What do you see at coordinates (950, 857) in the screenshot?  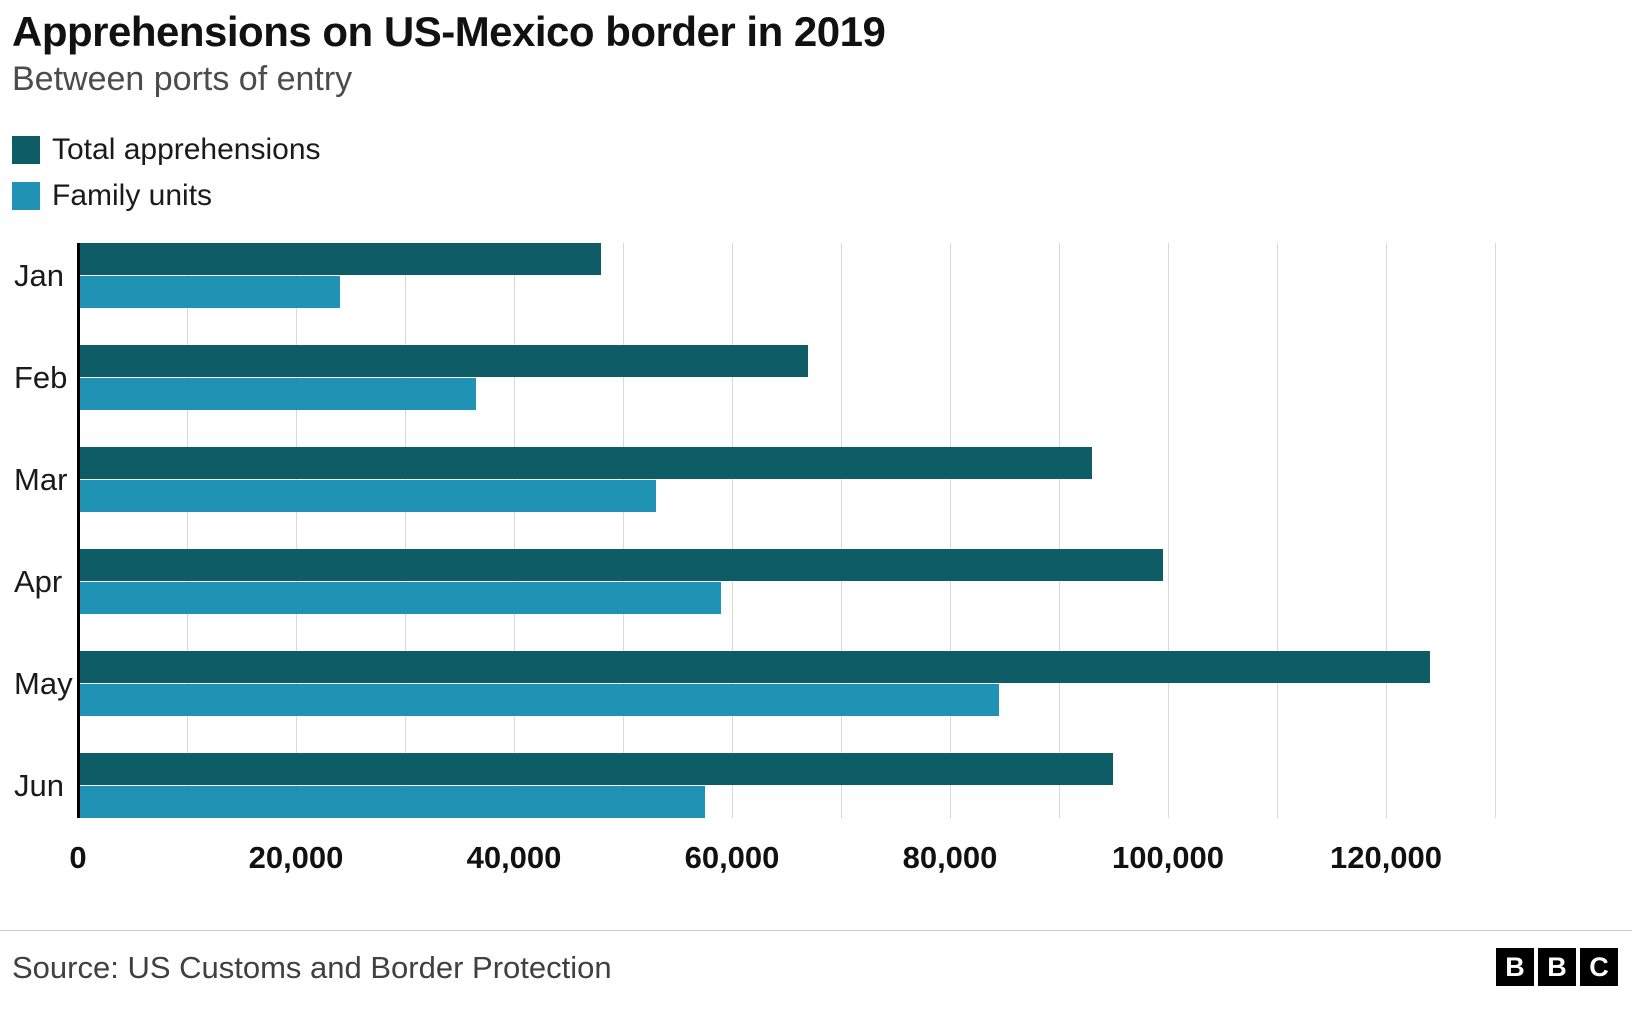 I see `x-axis-tick-80000: 80,000` at bounding box center [950, 857].